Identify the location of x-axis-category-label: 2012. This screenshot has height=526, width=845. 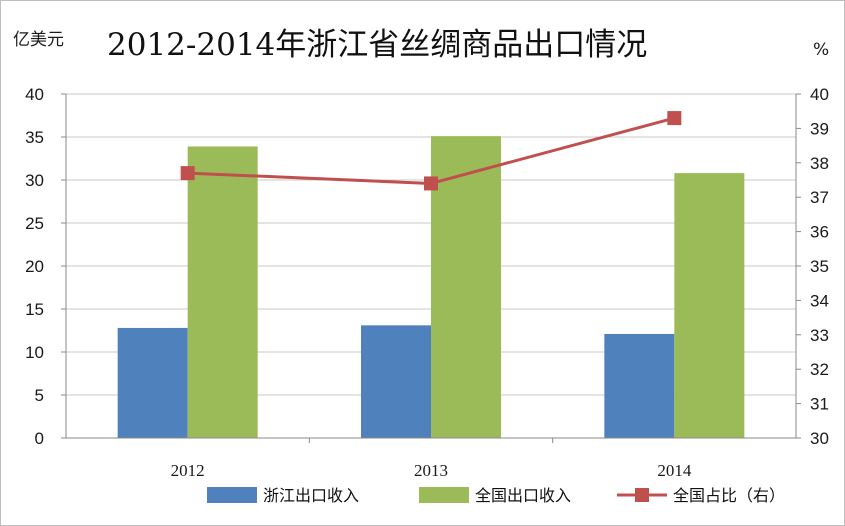
(188, 470).